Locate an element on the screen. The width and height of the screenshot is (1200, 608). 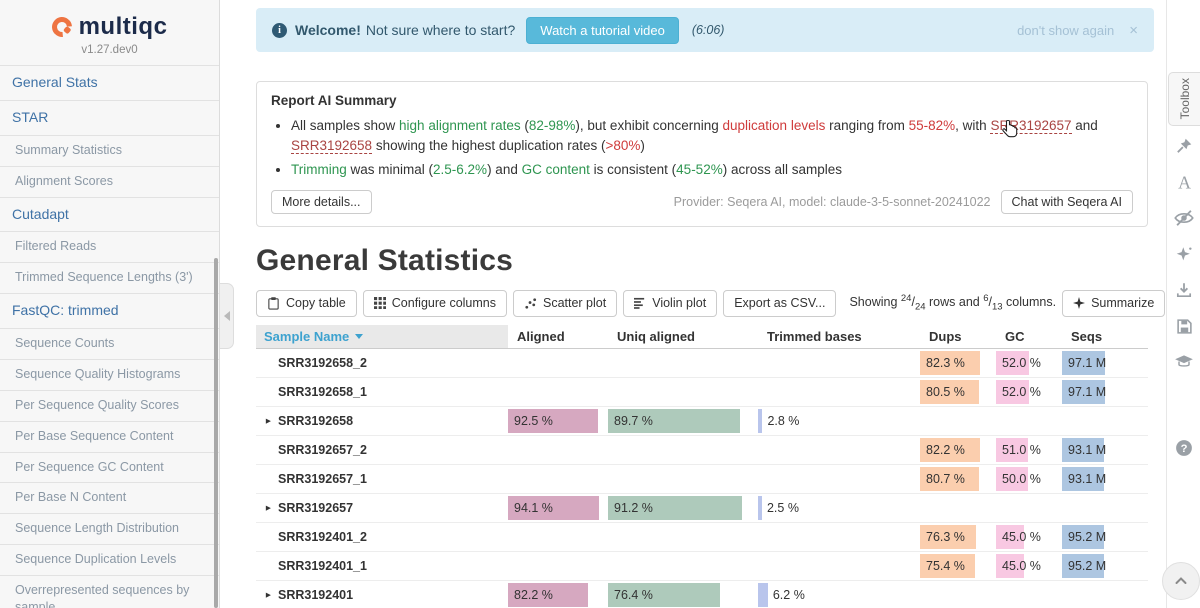
sidebar-item-per-sequence-quality-scores: Per Sequence Quality Scores is located at coordinates (109, 406).